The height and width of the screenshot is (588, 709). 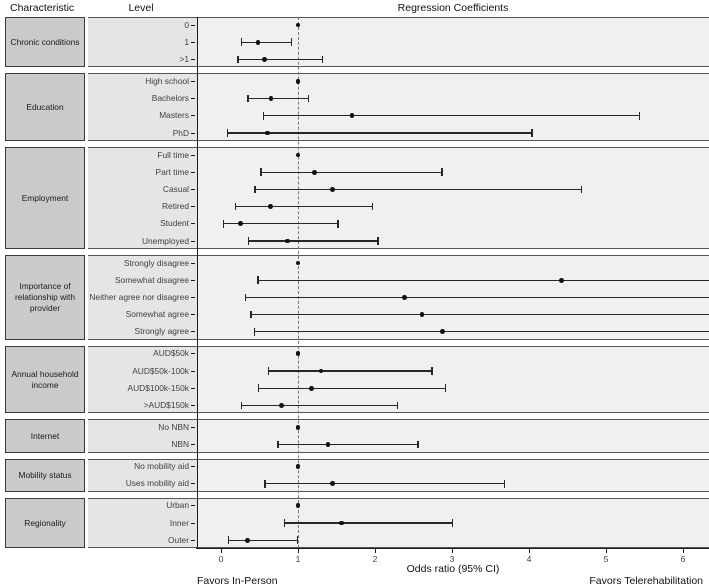 What do you see at coordinates (186, 24) in the screenshot?
I see `level-label: 0` at bounding box center [186, 24].